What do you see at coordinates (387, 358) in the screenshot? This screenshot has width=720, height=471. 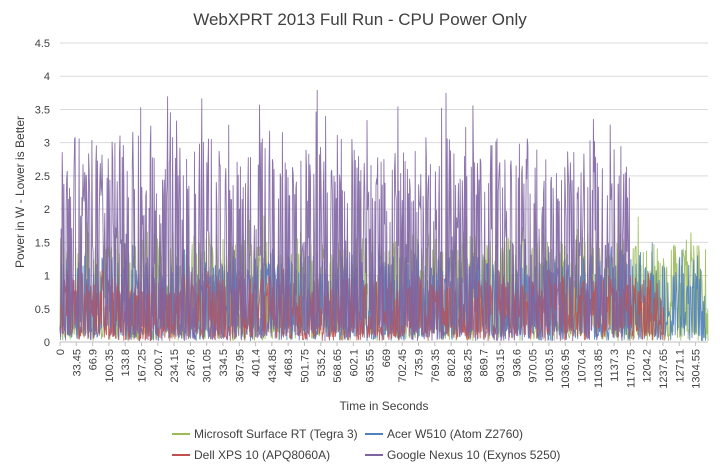 I see `x-tick-label: 669` at bounding box center [387, 358].